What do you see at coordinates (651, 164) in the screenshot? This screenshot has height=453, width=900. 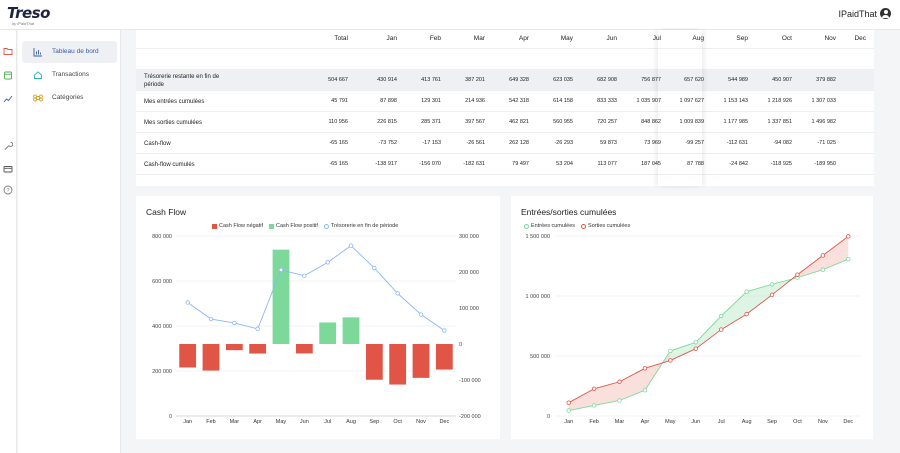 I see `table-cell: 187 045` at bounding box center [651, 164].